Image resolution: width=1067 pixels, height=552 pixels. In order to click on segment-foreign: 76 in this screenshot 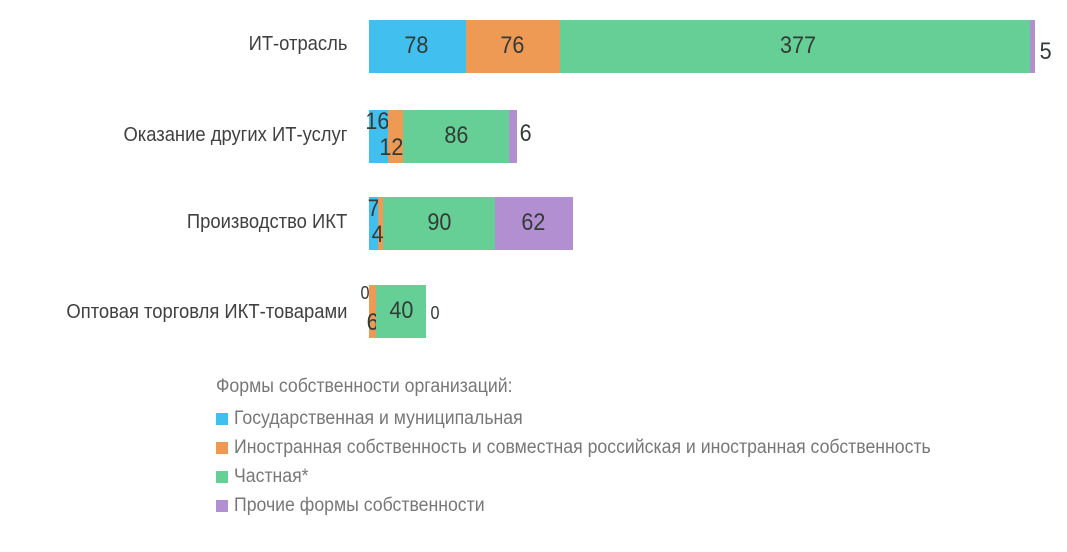, I will do `click(513, 46)`.